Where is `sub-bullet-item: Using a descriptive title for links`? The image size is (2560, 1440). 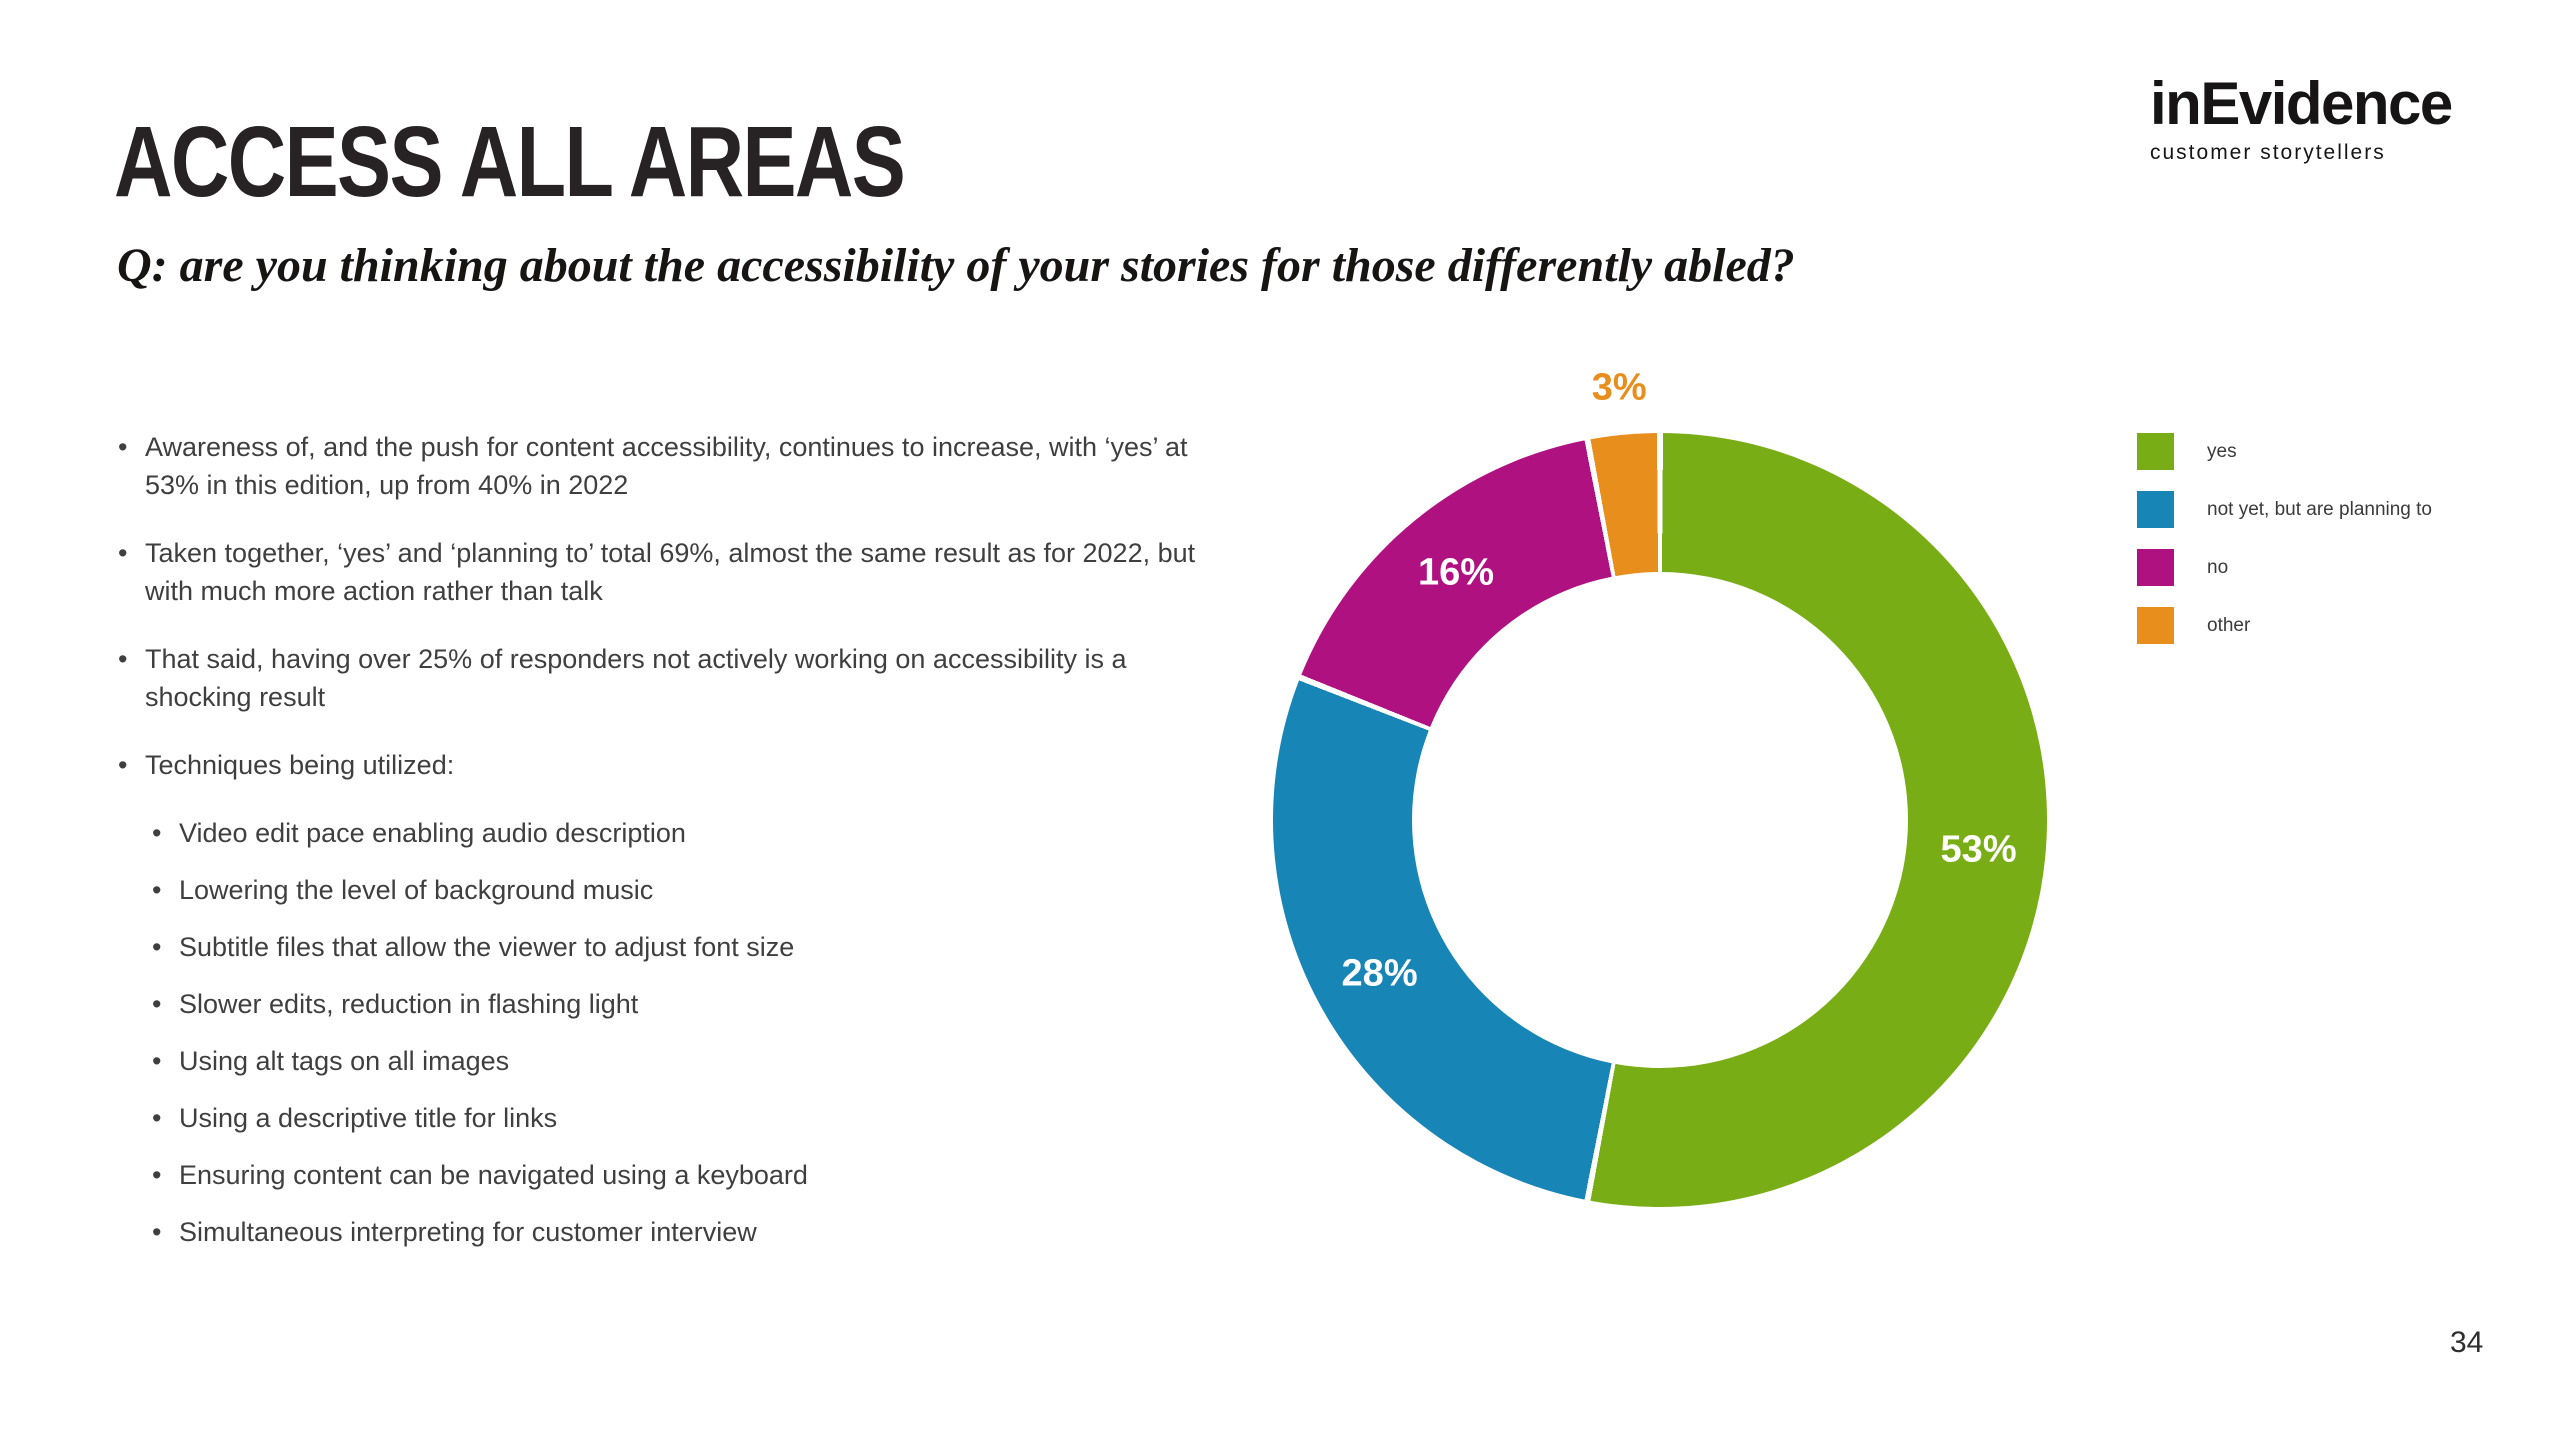
sub-bullet-item: Using a descriptive title for links is located at coordinates (675, 1118).